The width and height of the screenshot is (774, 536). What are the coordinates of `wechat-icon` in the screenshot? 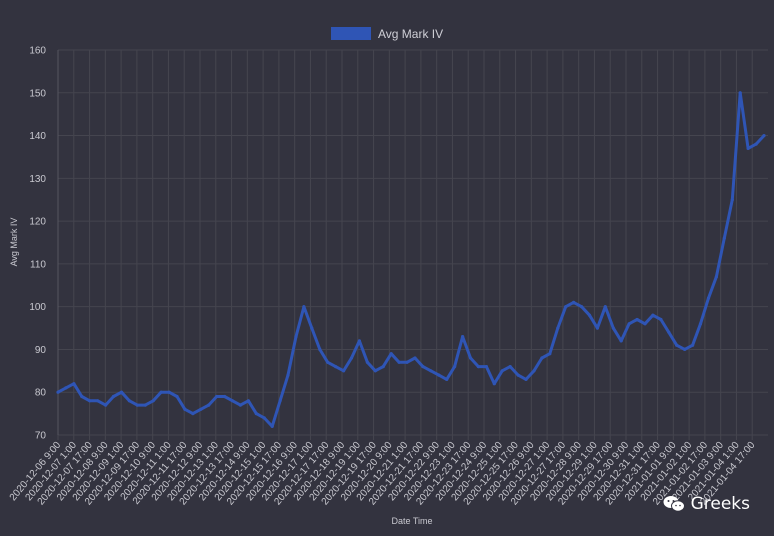 It's located at (674, 504).